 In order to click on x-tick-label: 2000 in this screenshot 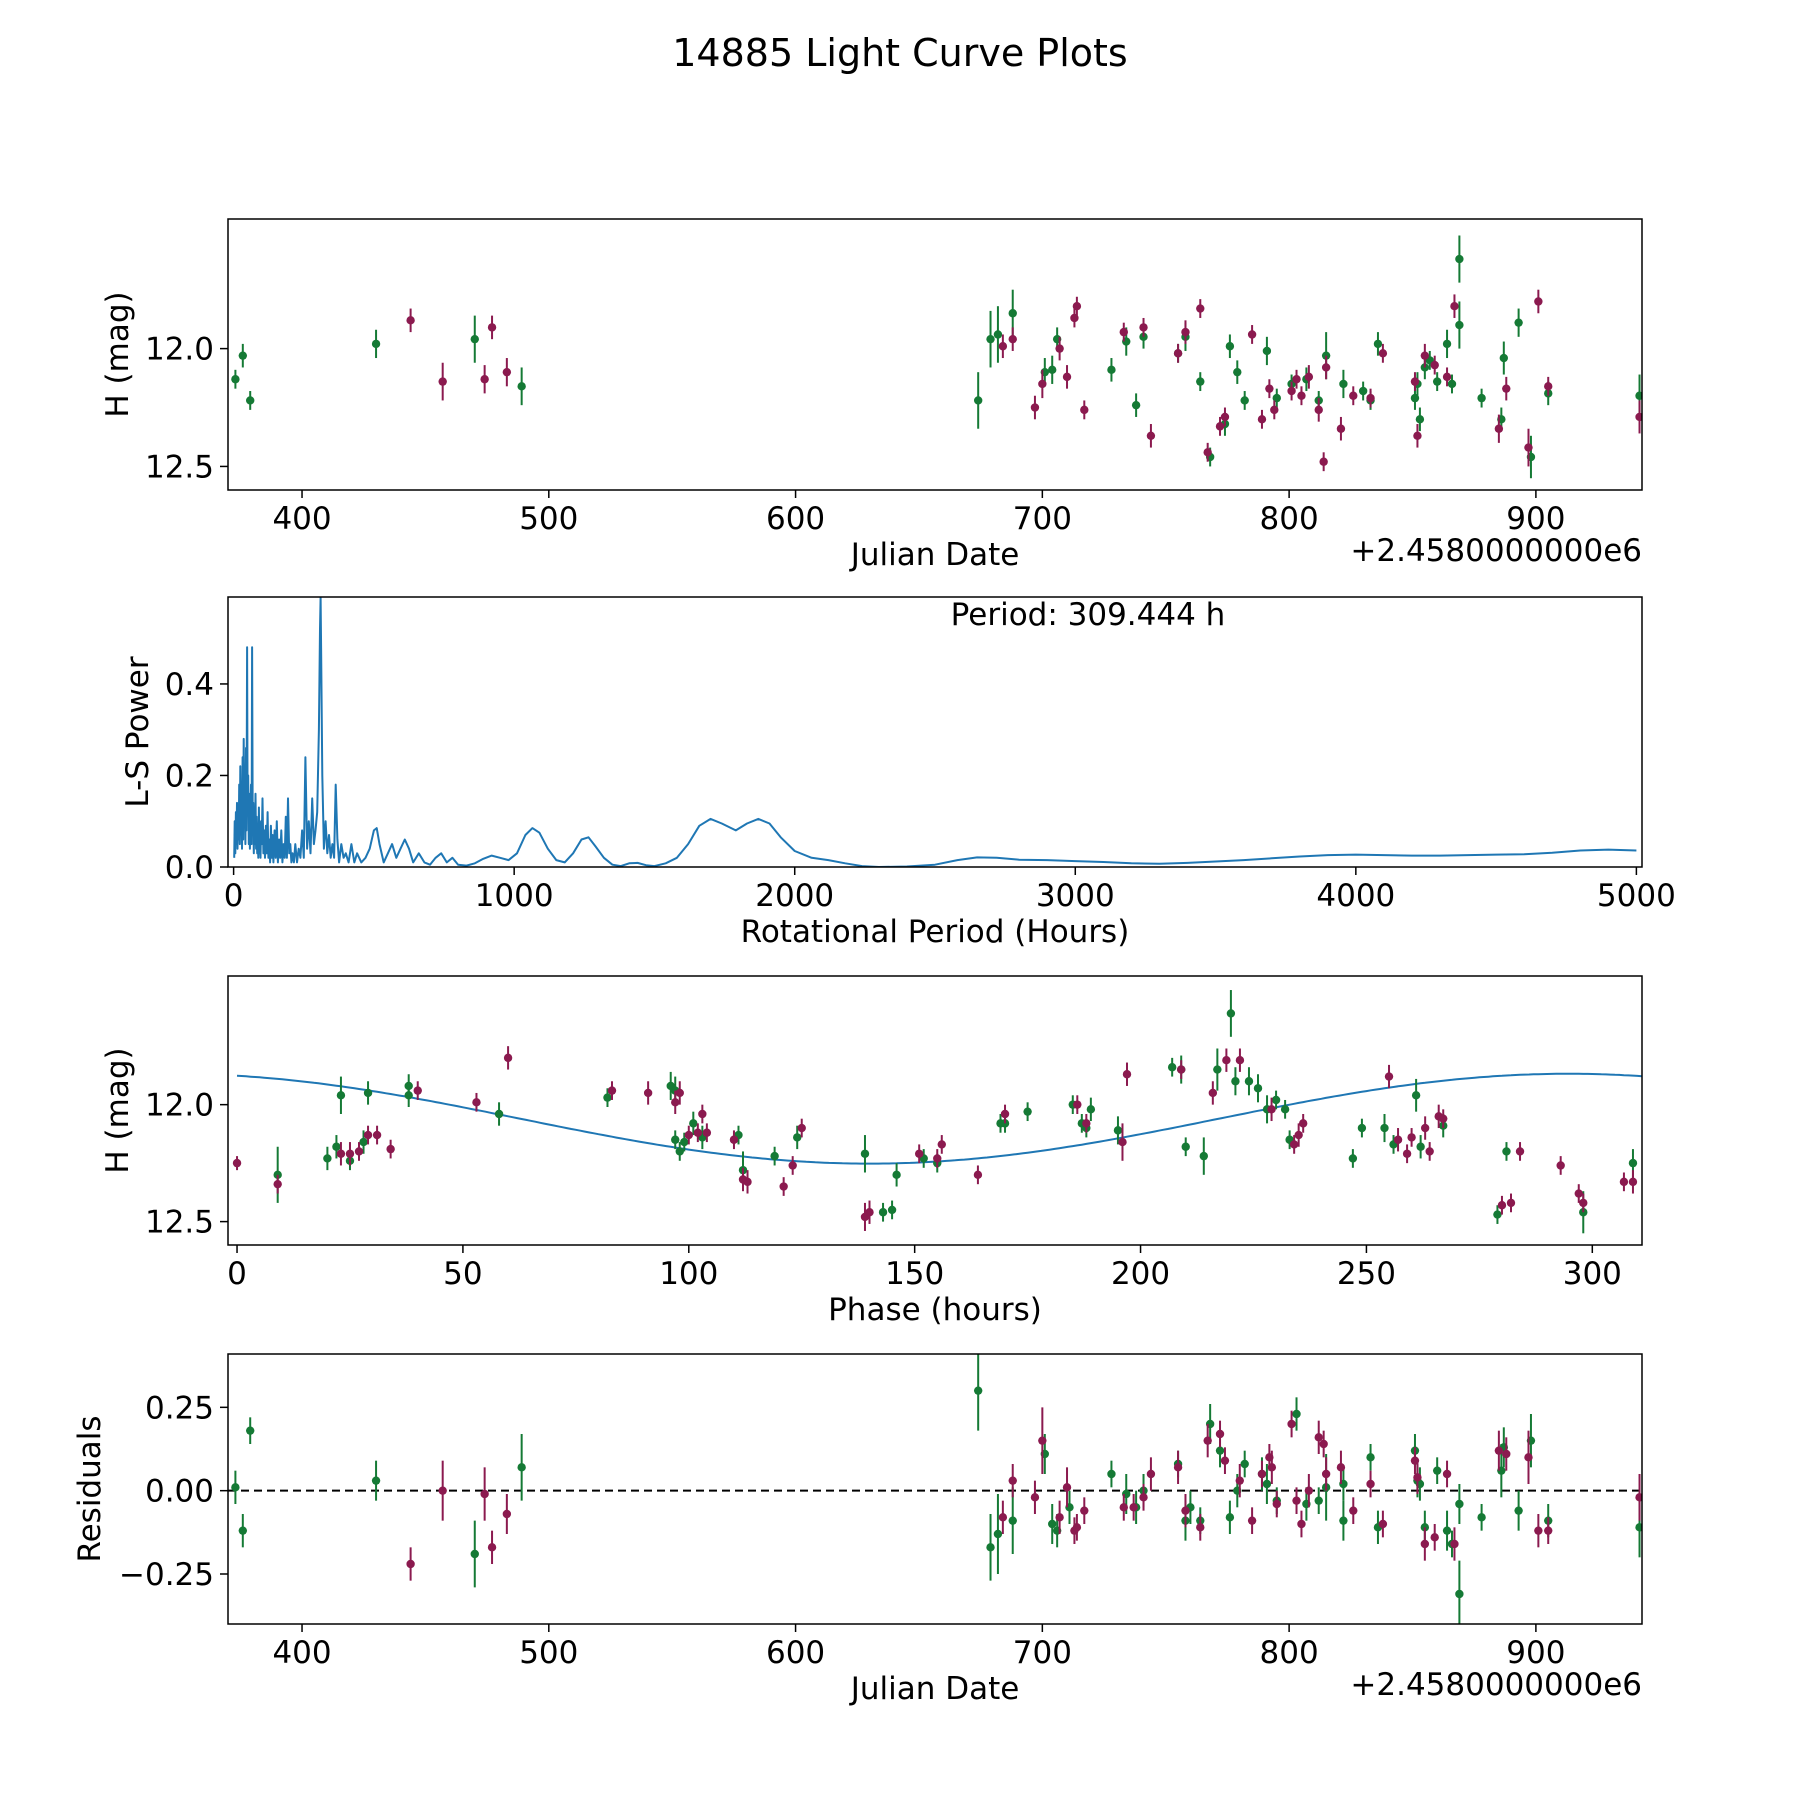, I will do `click(794, 896)`.